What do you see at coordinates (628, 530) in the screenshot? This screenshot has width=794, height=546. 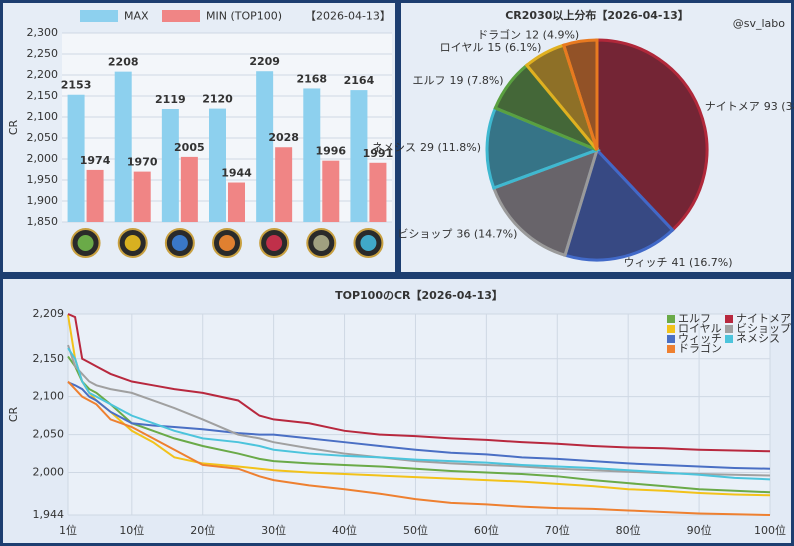 I see `x-tick-label: 80位` at bounding box center [628, 530].